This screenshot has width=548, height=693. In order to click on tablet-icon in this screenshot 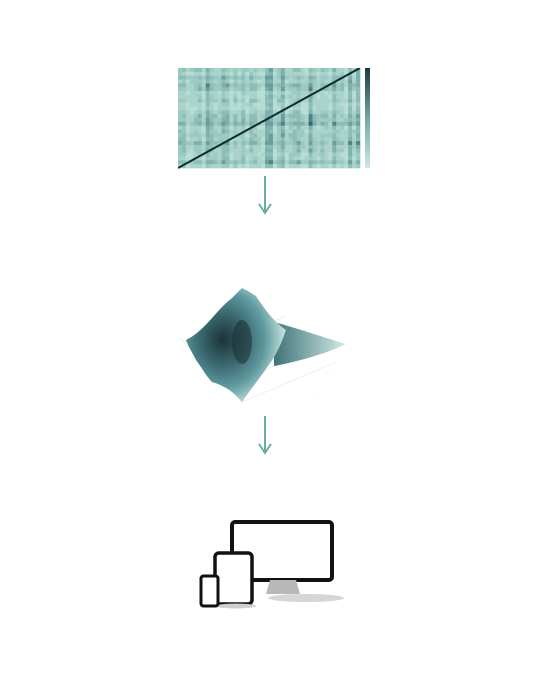, I will do `click(234, 580)`.